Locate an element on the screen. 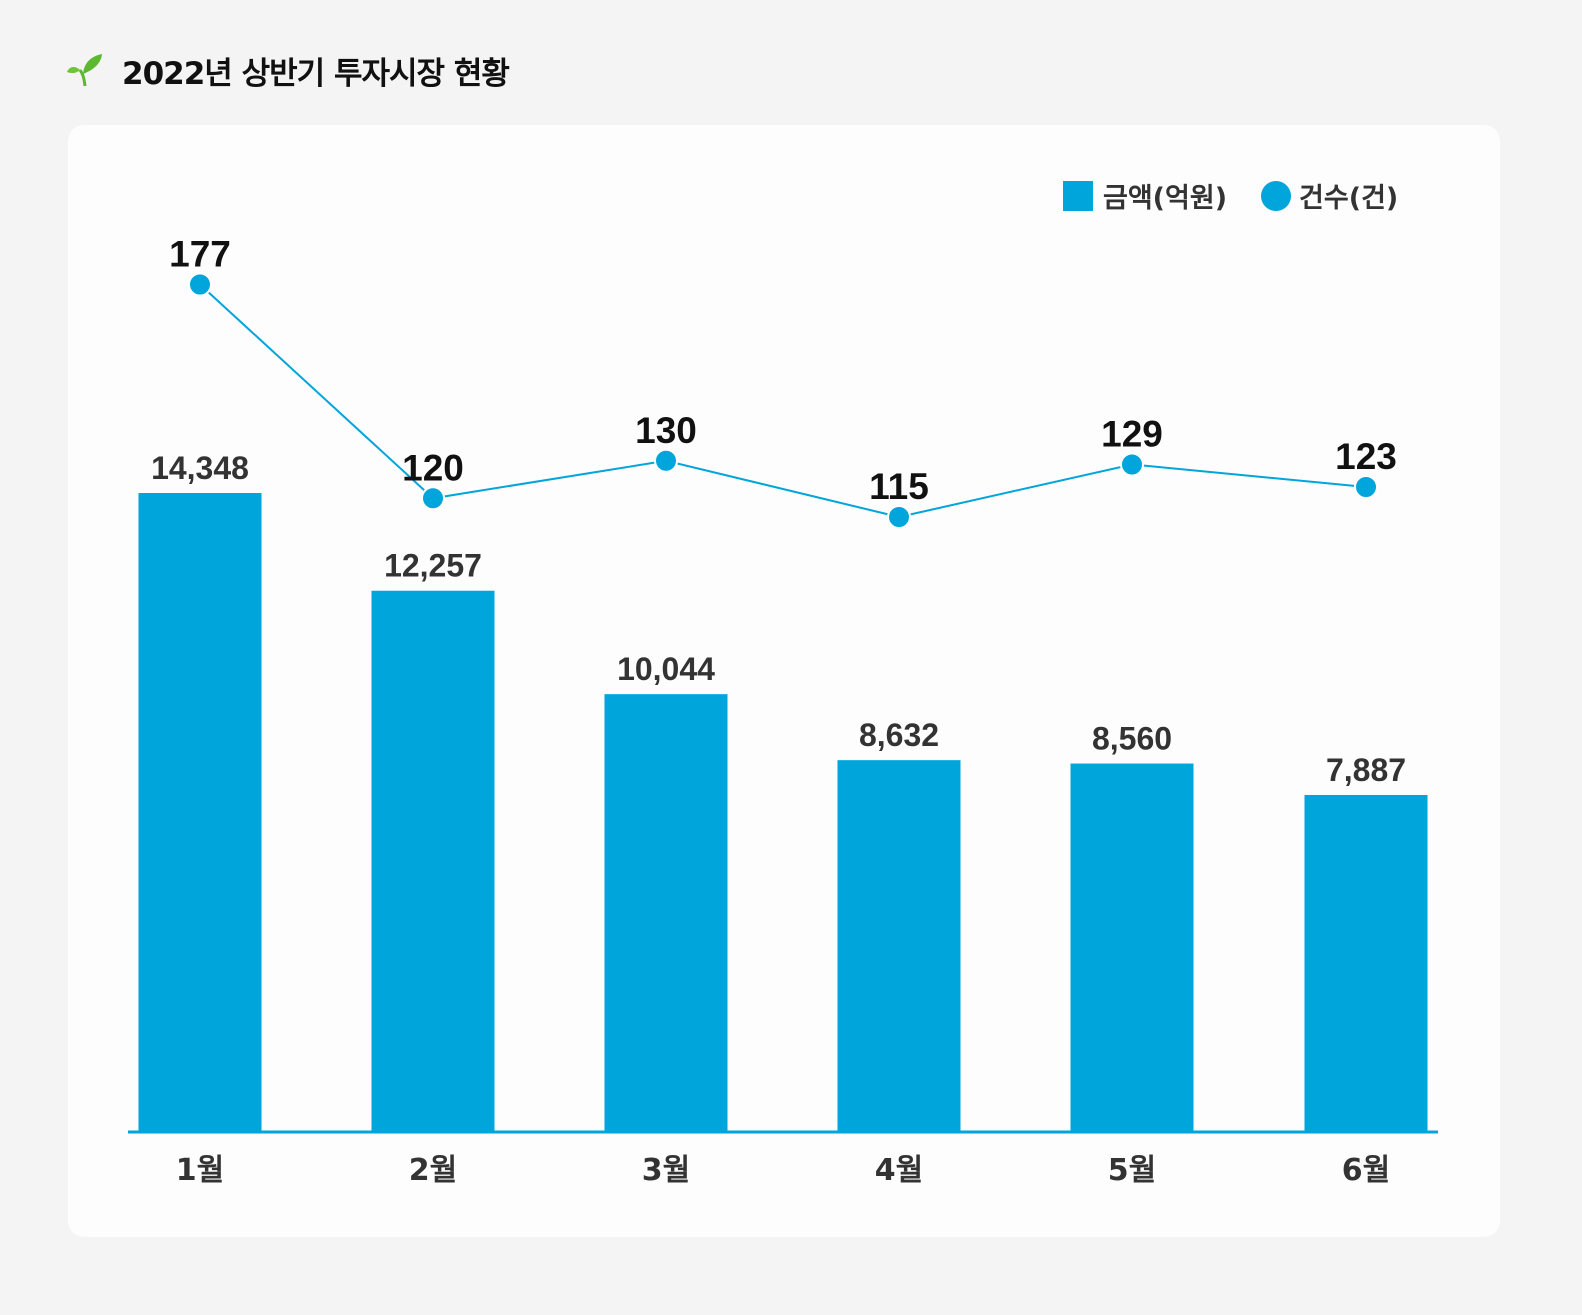 The height and width of the screenshot is (1315, 1582). bar-value-label: 7,887 is located at coordinates (1366, 770).